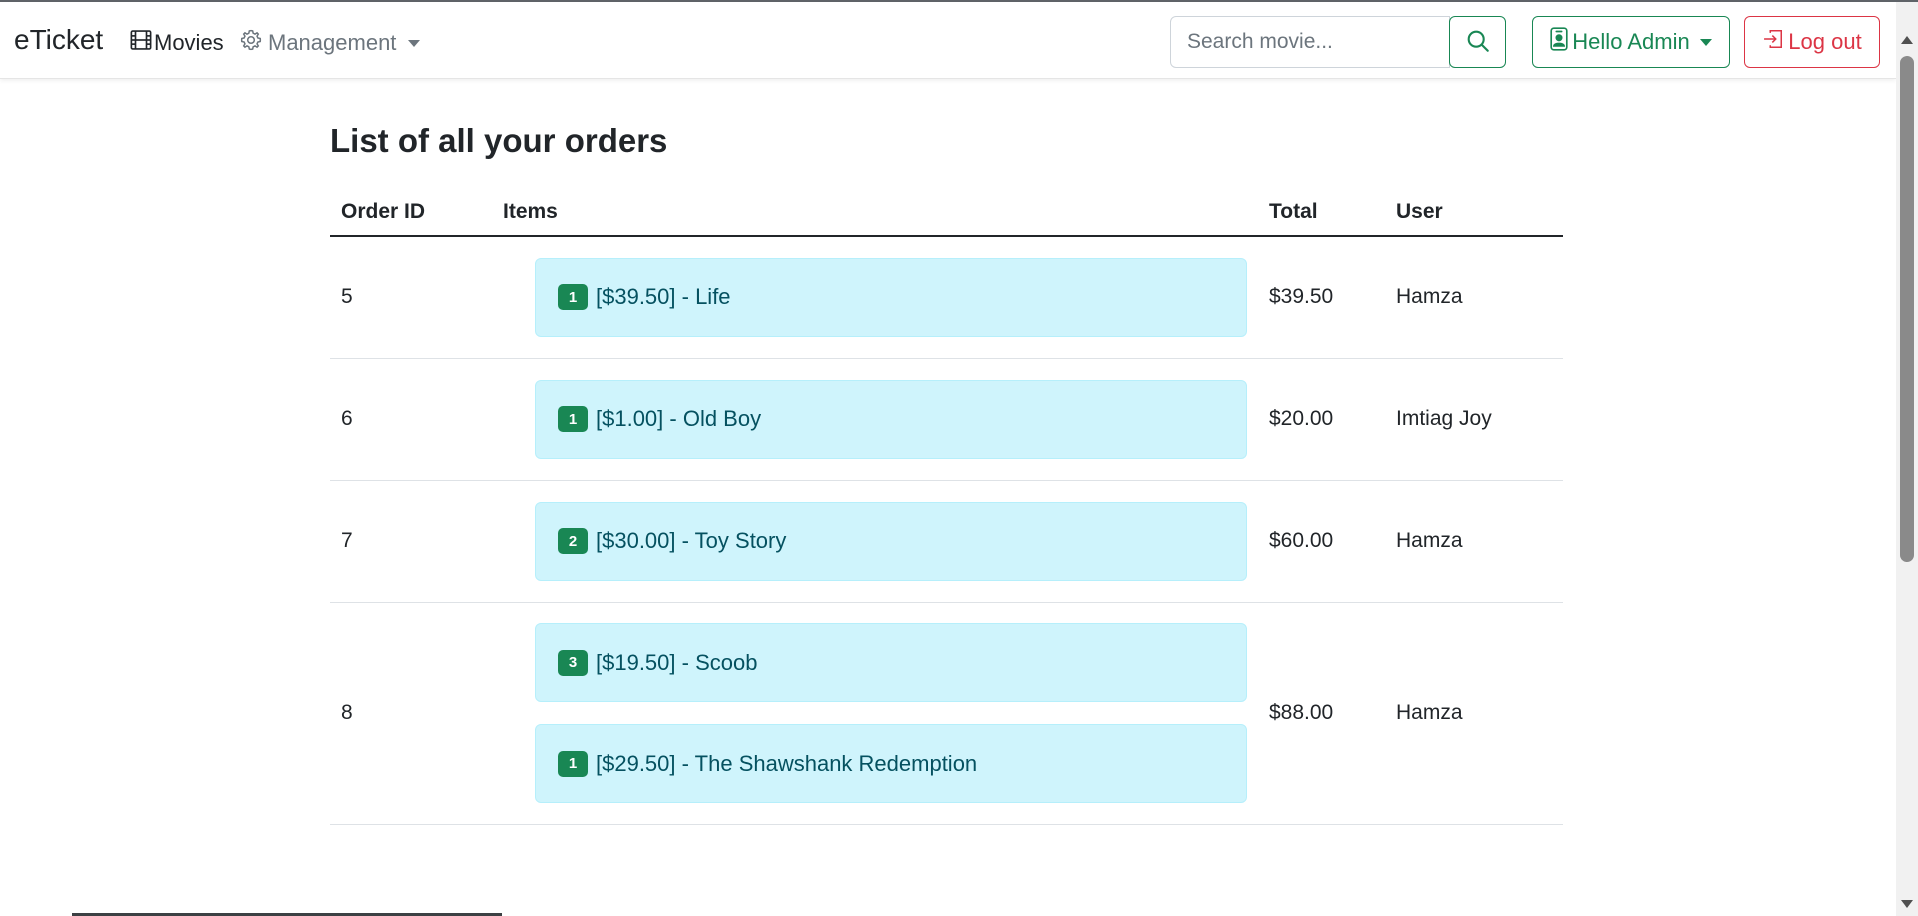 Image resolution: width=1918 pixels, height=916 pixels. I want to click on nav-movies-label: Movies, so click(189, 42).